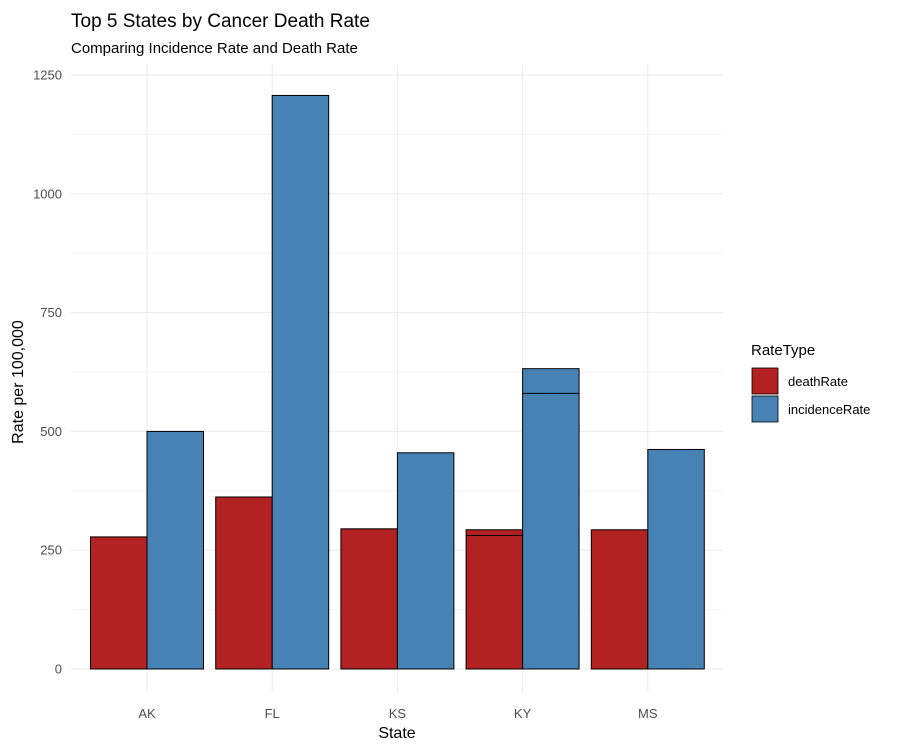  I want to click on chart-title: Top 5 States by Cancer Death Rate, so click(220, 21).